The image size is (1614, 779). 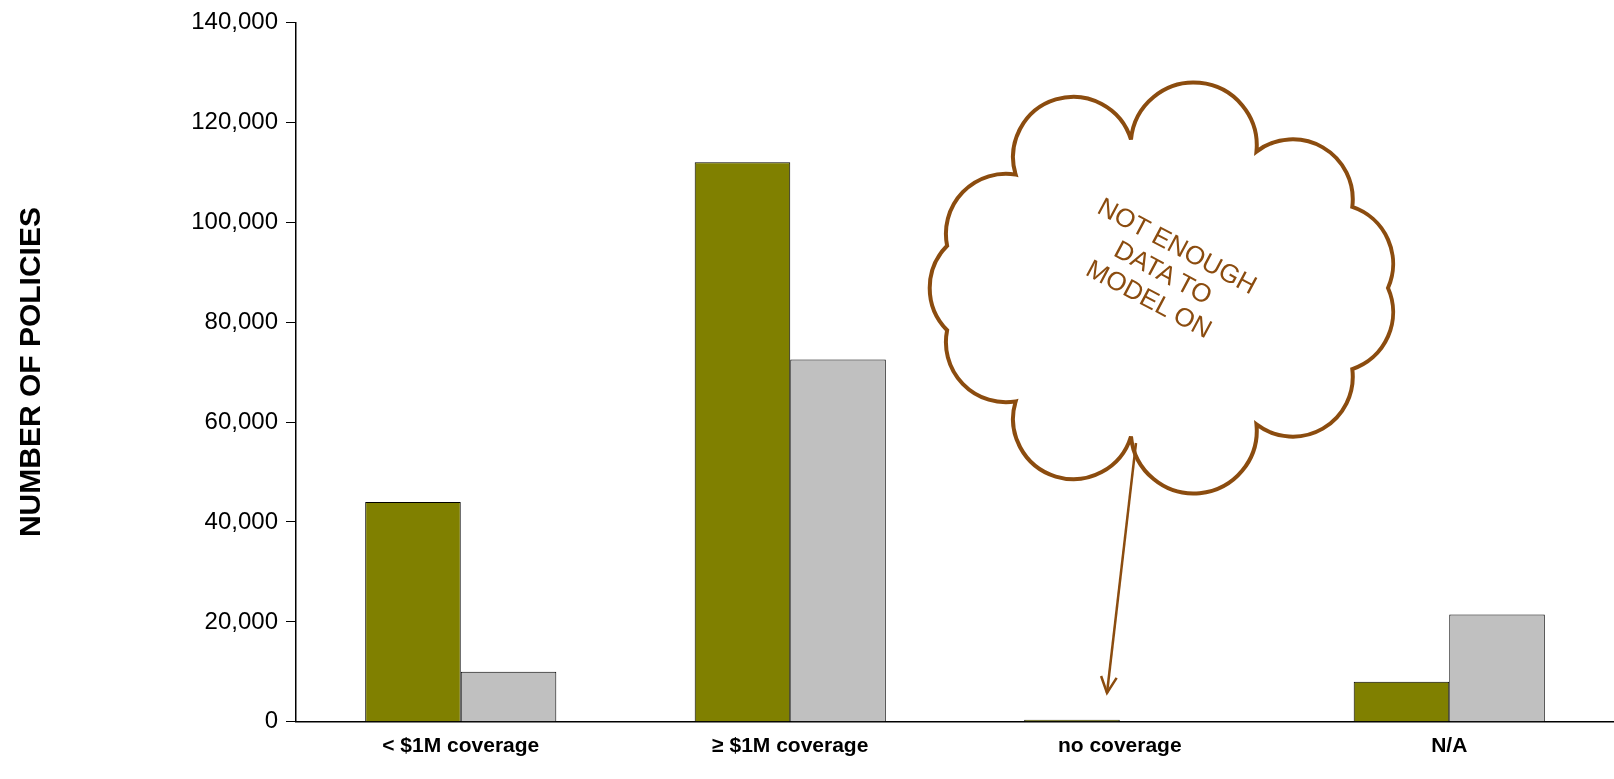 What do you see at coordinates (234, 220) in the screenshot?
I see `y-tick-label: 100,000` at bounding box center [234, 220].